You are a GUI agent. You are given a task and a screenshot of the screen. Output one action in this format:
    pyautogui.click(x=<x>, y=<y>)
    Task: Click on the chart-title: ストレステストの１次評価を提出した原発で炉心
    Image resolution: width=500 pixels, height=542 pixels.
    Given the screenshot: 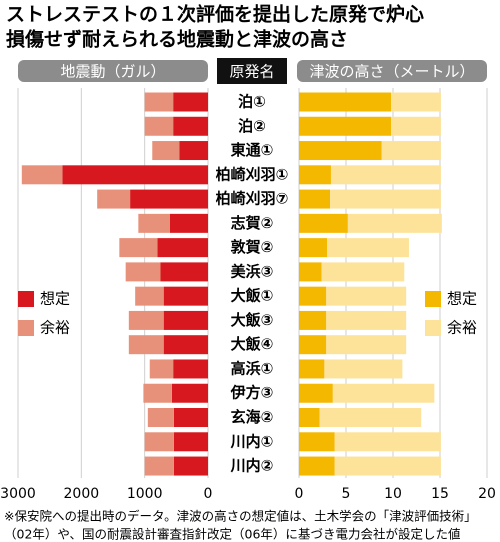 What is the action you would take?
    pyautogui.click(x=215, y=14)
    